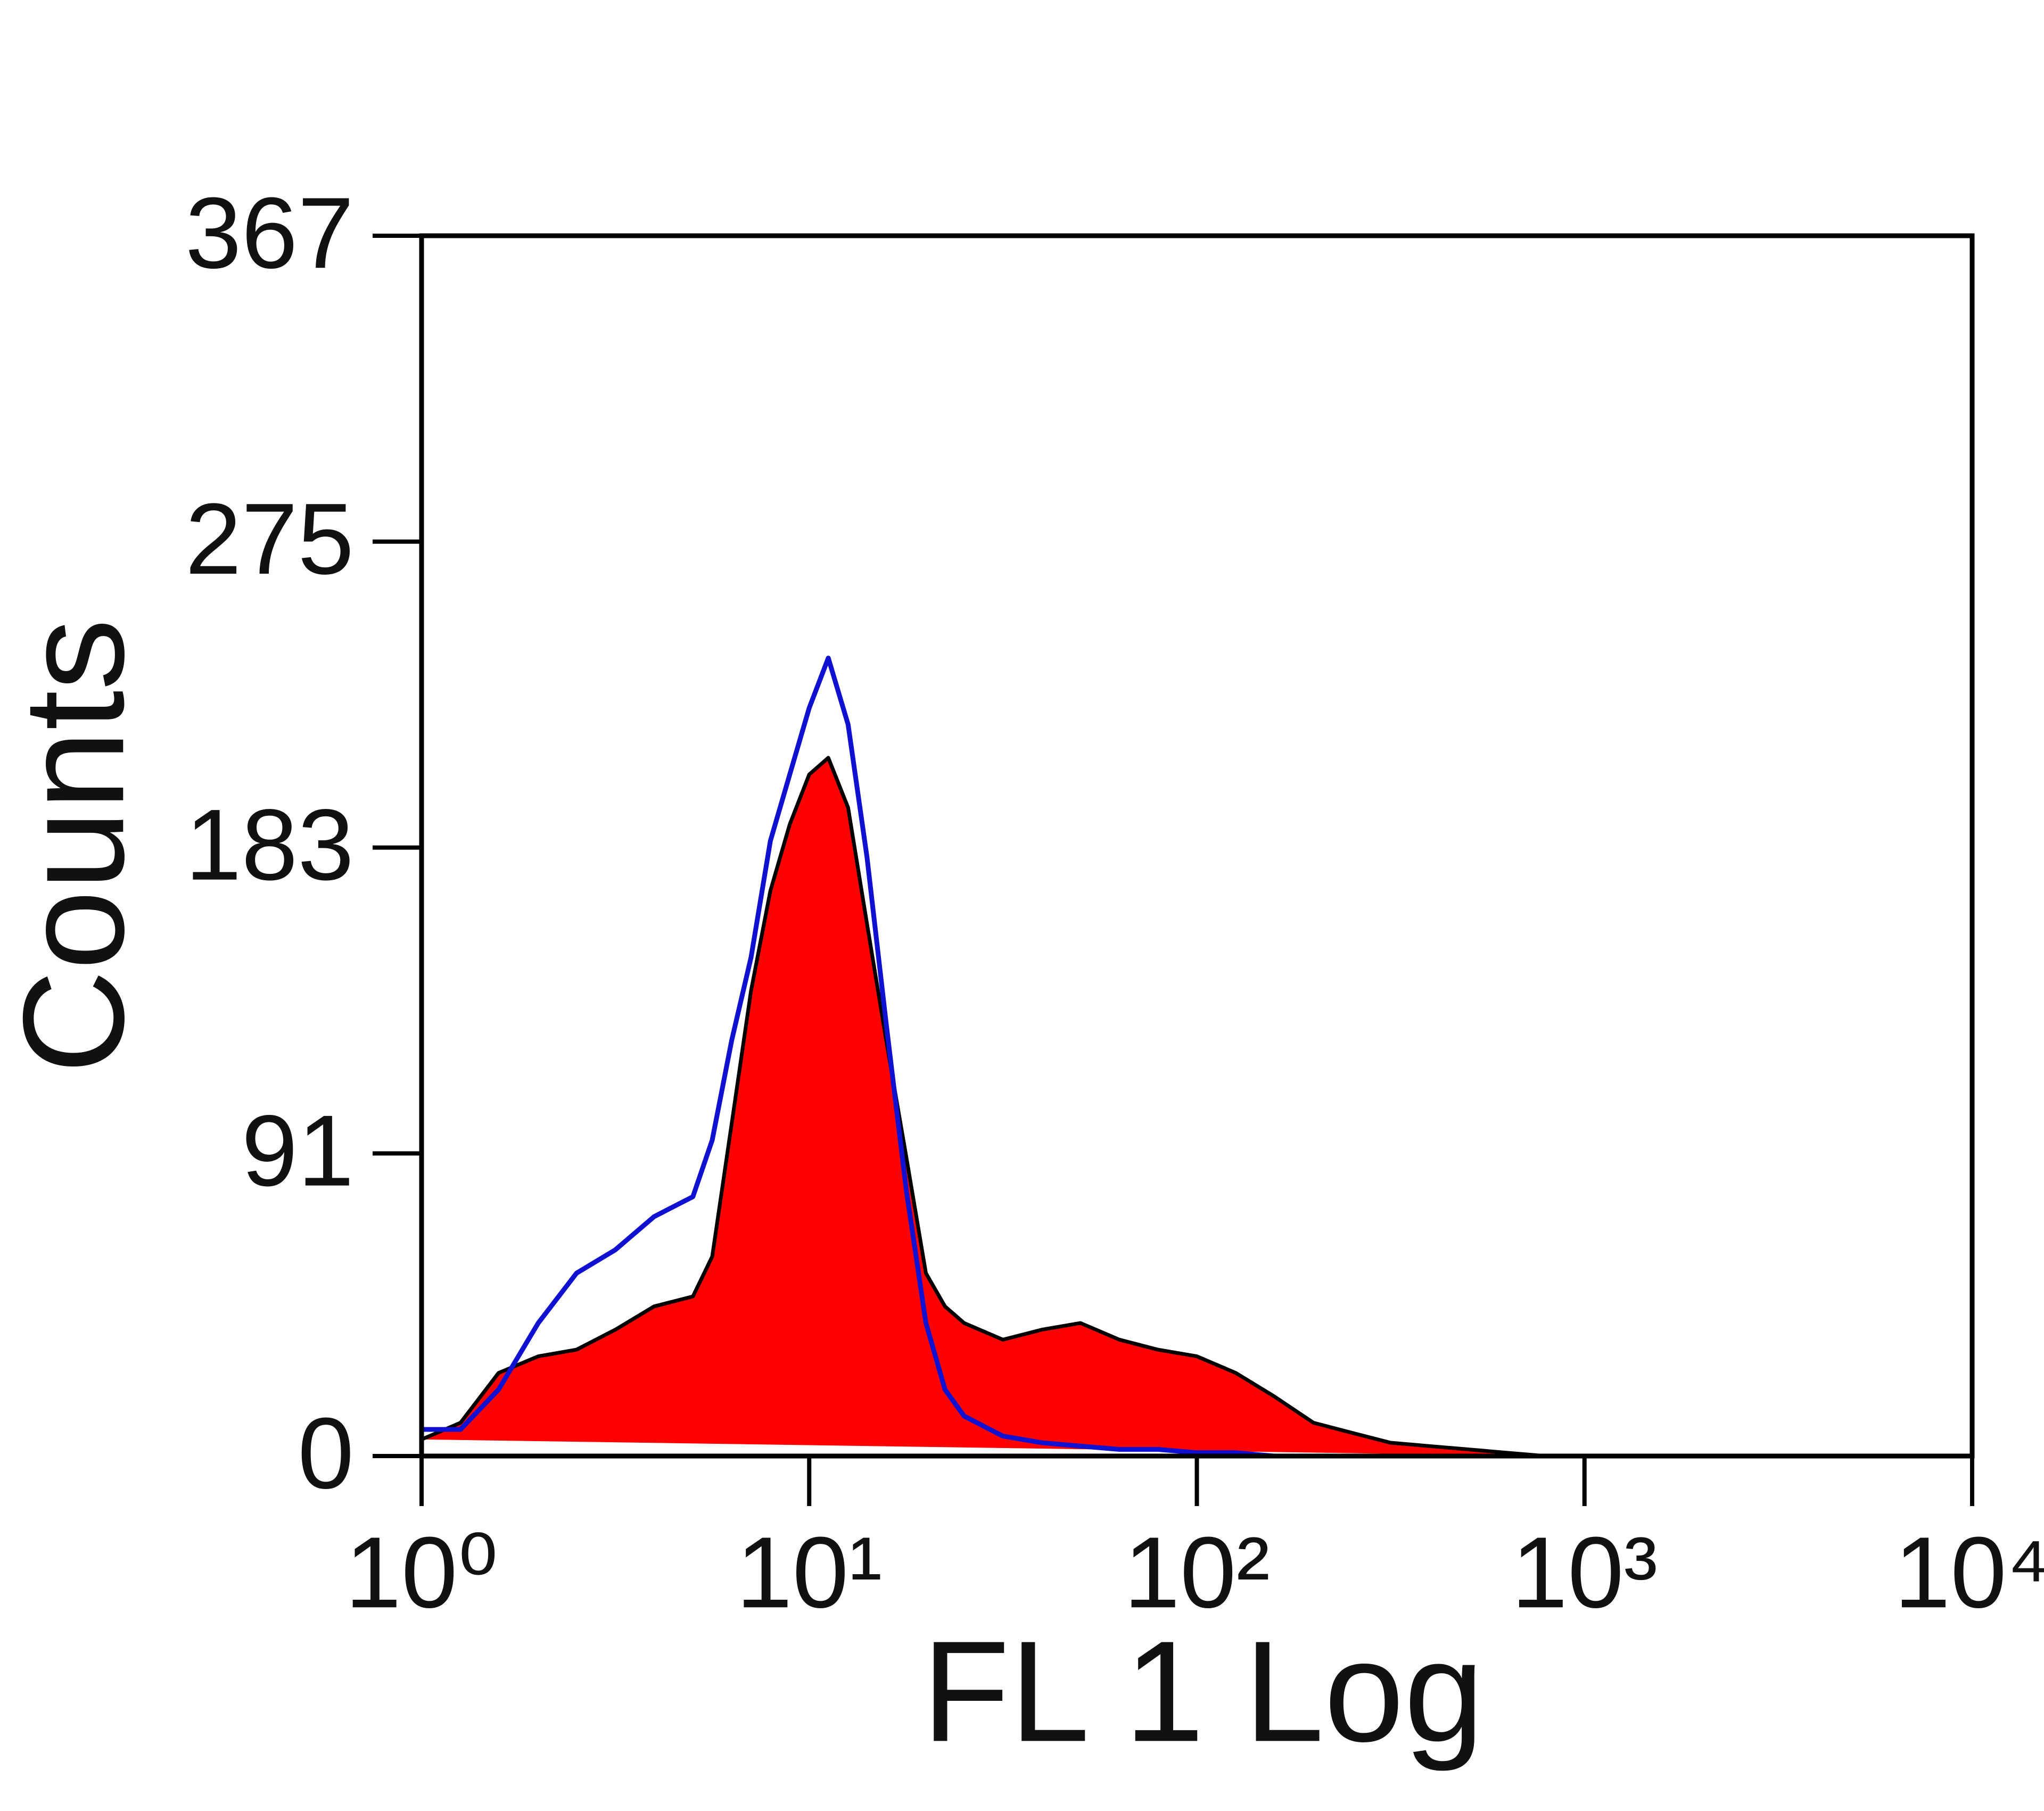 The height and width of the screenshot is (1811, 2044). I want to click on x-axis-label: FL 1 Log, so click(1203, 1691).